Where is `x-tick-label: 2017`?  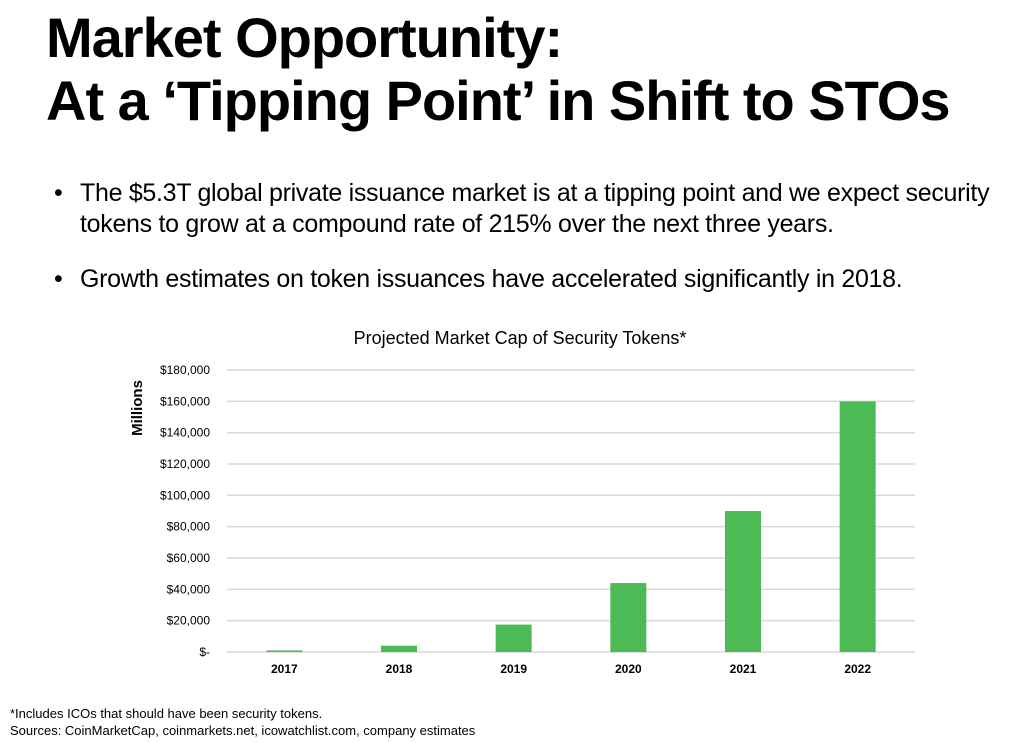
x-tick-label: 2017 is located at coordinates (284, 669).